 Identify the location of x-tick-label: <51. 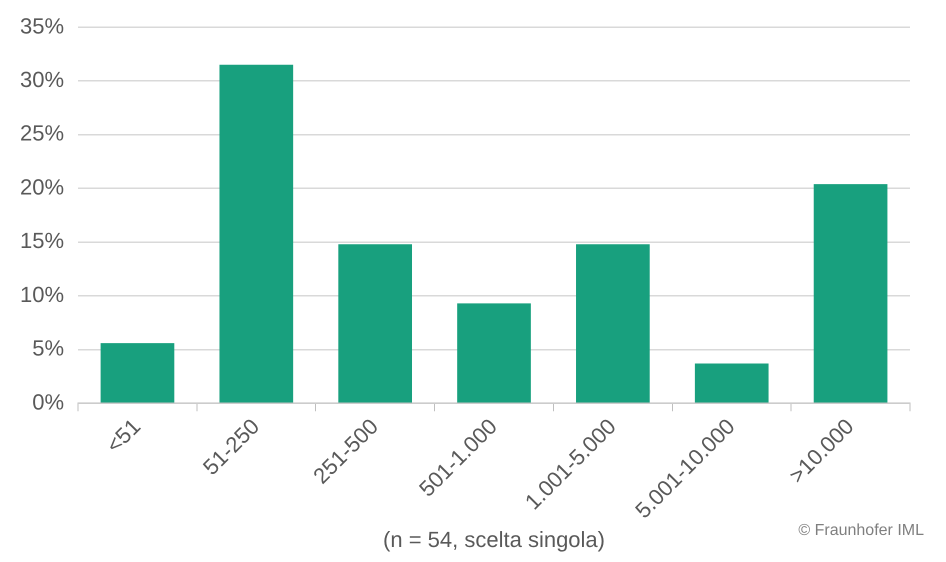
(123, 436).